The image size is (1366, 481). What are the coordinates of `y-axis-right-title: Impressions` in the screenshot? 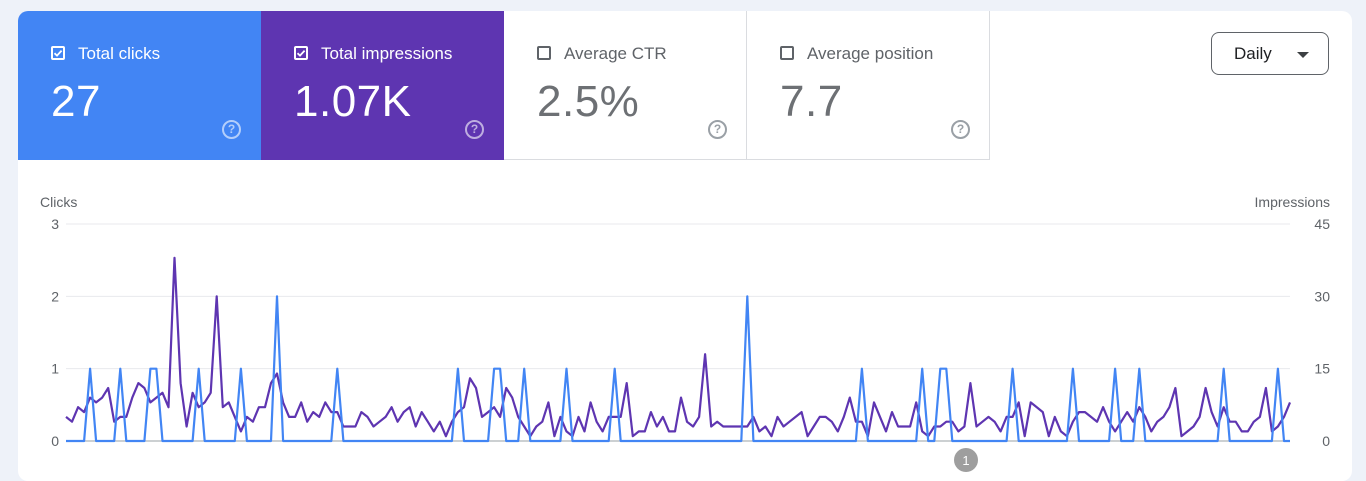 It's located at (1292, 202).